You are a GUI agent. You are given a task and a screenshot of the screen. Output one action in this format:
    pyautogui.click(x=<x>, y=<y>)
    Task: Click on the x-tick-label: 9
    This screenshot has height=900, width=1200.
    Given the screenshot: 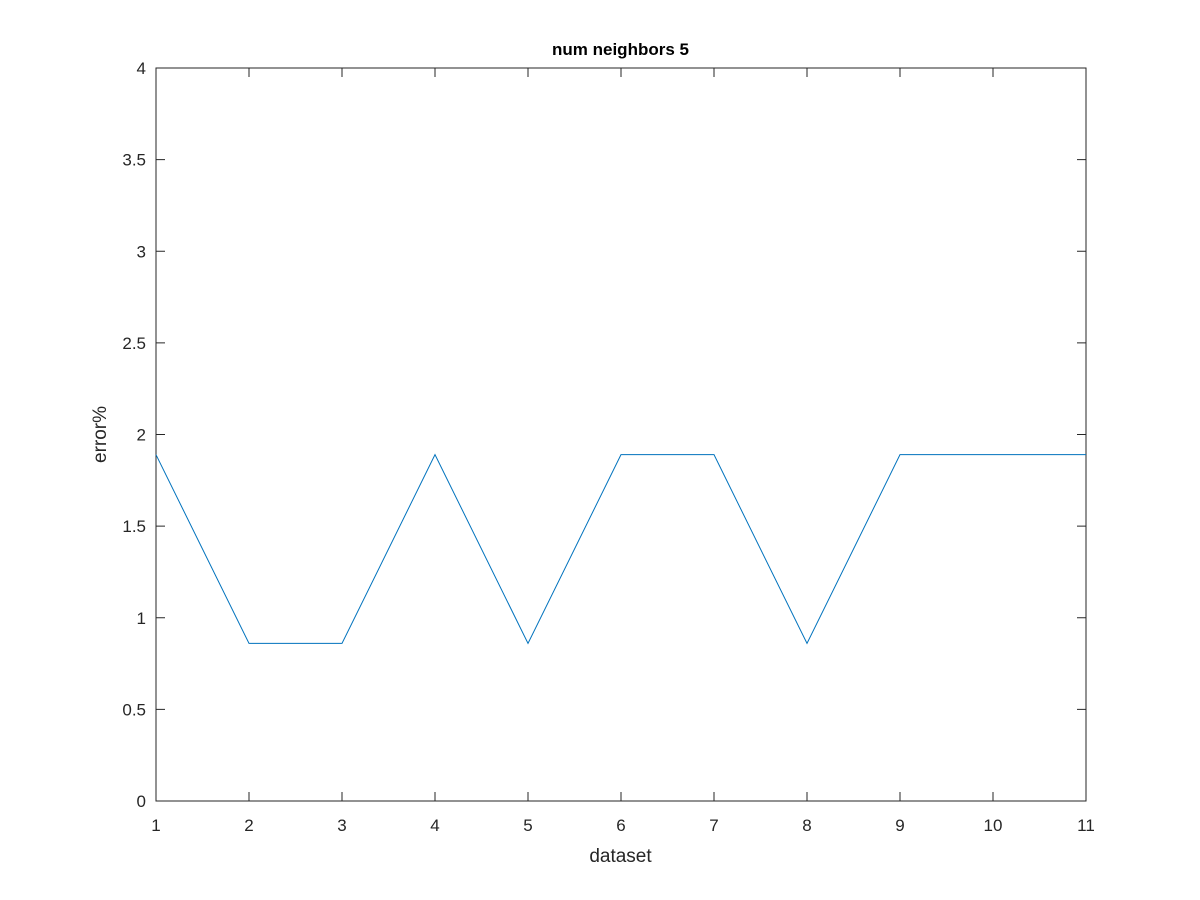 What is the action you would take?
    pyautogui.click(x=899, y=825)
    